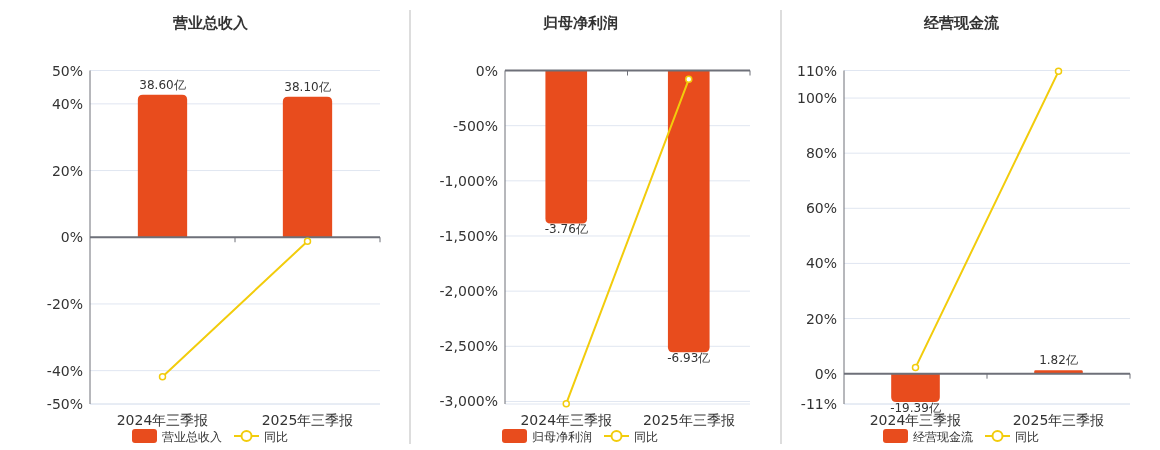 This screenshot has width=1160, height=450. I want to click on y-tick-label: -2,500%, so click(468, 346).